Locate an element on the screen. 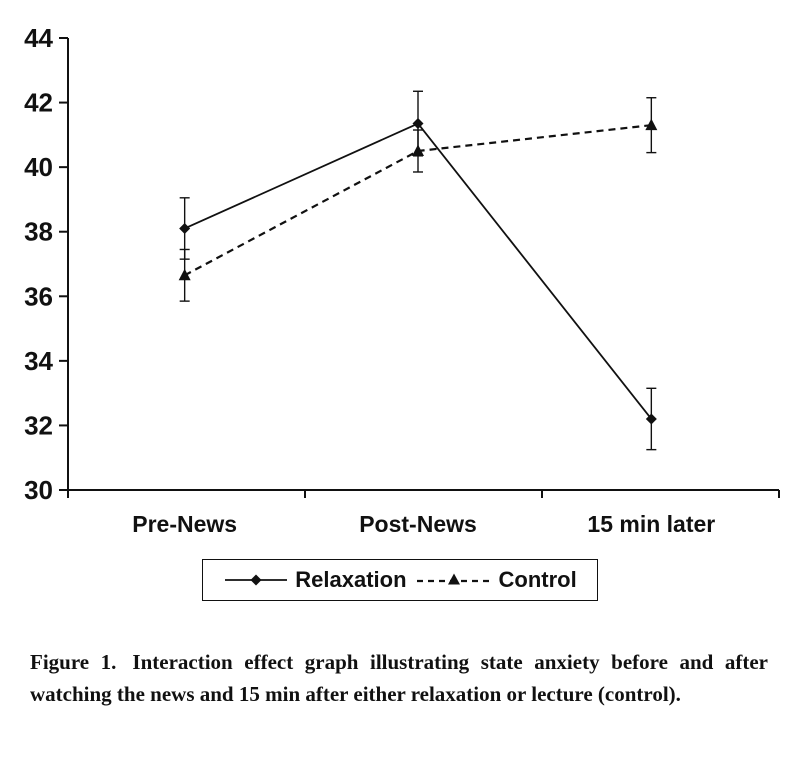 This screenshot has width=800, height=784. control-dashed-line-triangle-icon is located at coordinates (453, 579).